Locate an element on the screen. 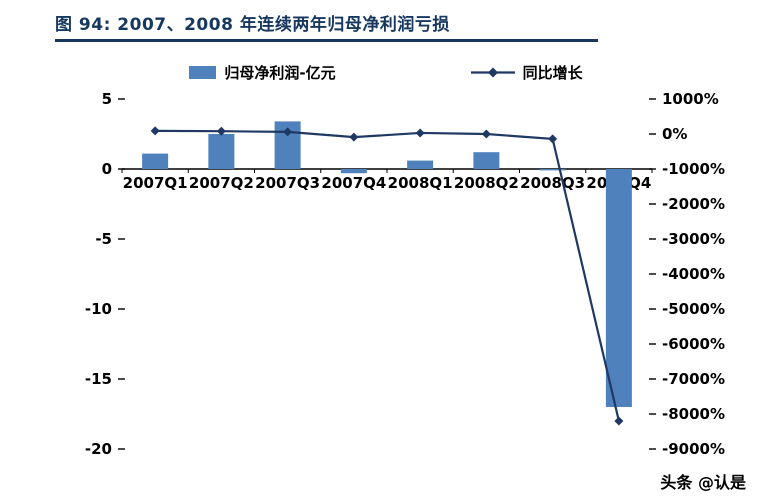 This screenshot has height=499, width=758. svg-text: -10 is located at coordinates (98, 309).